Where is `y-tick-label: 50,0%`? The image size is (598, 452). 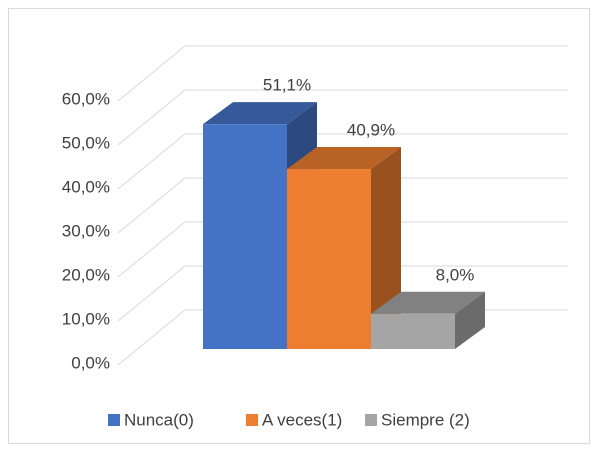 y-tick-label: 50,0% is located at coordinates (86, 142).